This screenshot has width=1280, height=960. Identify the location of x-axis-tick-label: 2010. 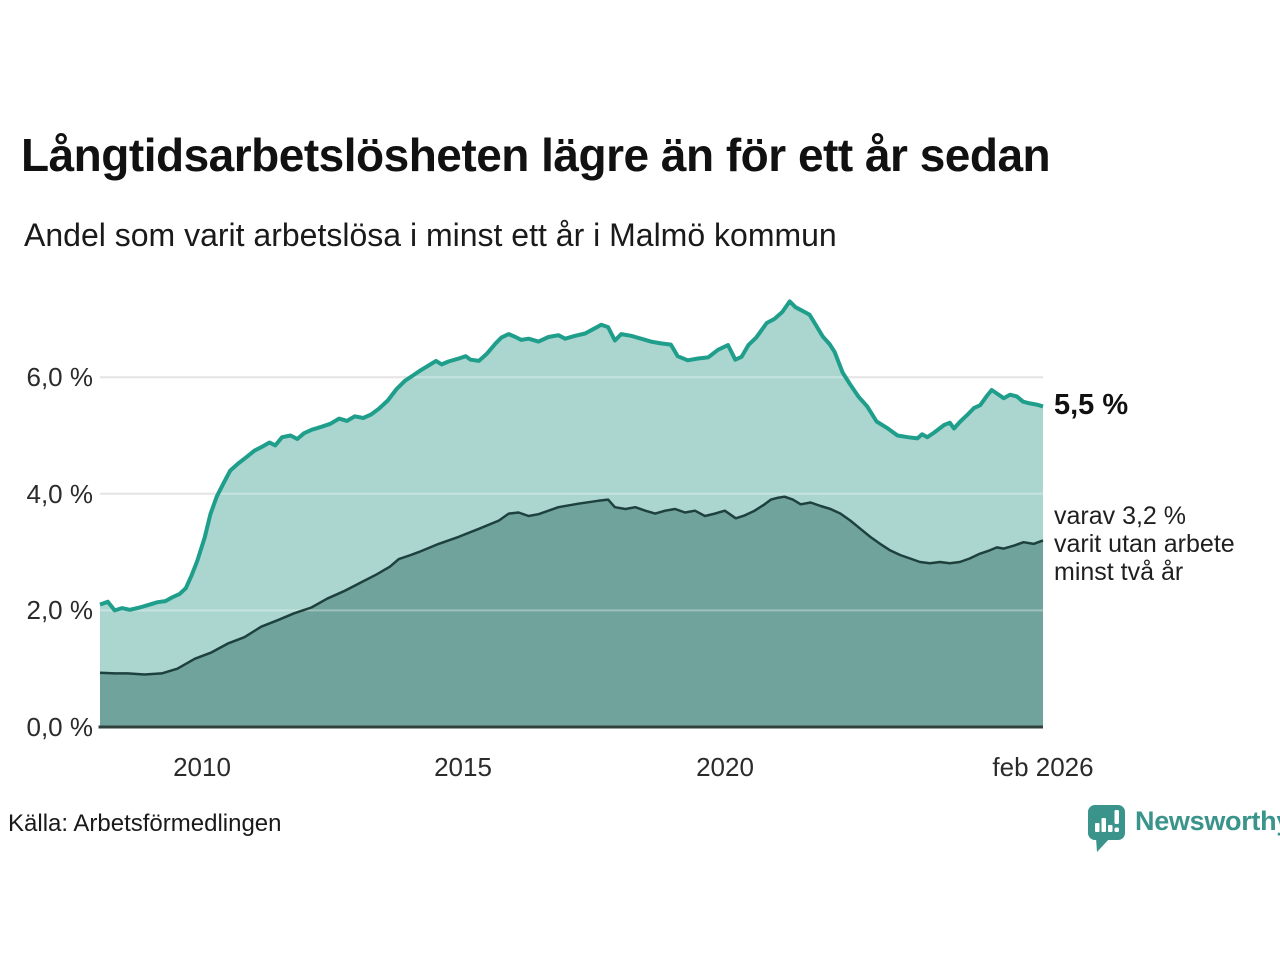
(202, 767).